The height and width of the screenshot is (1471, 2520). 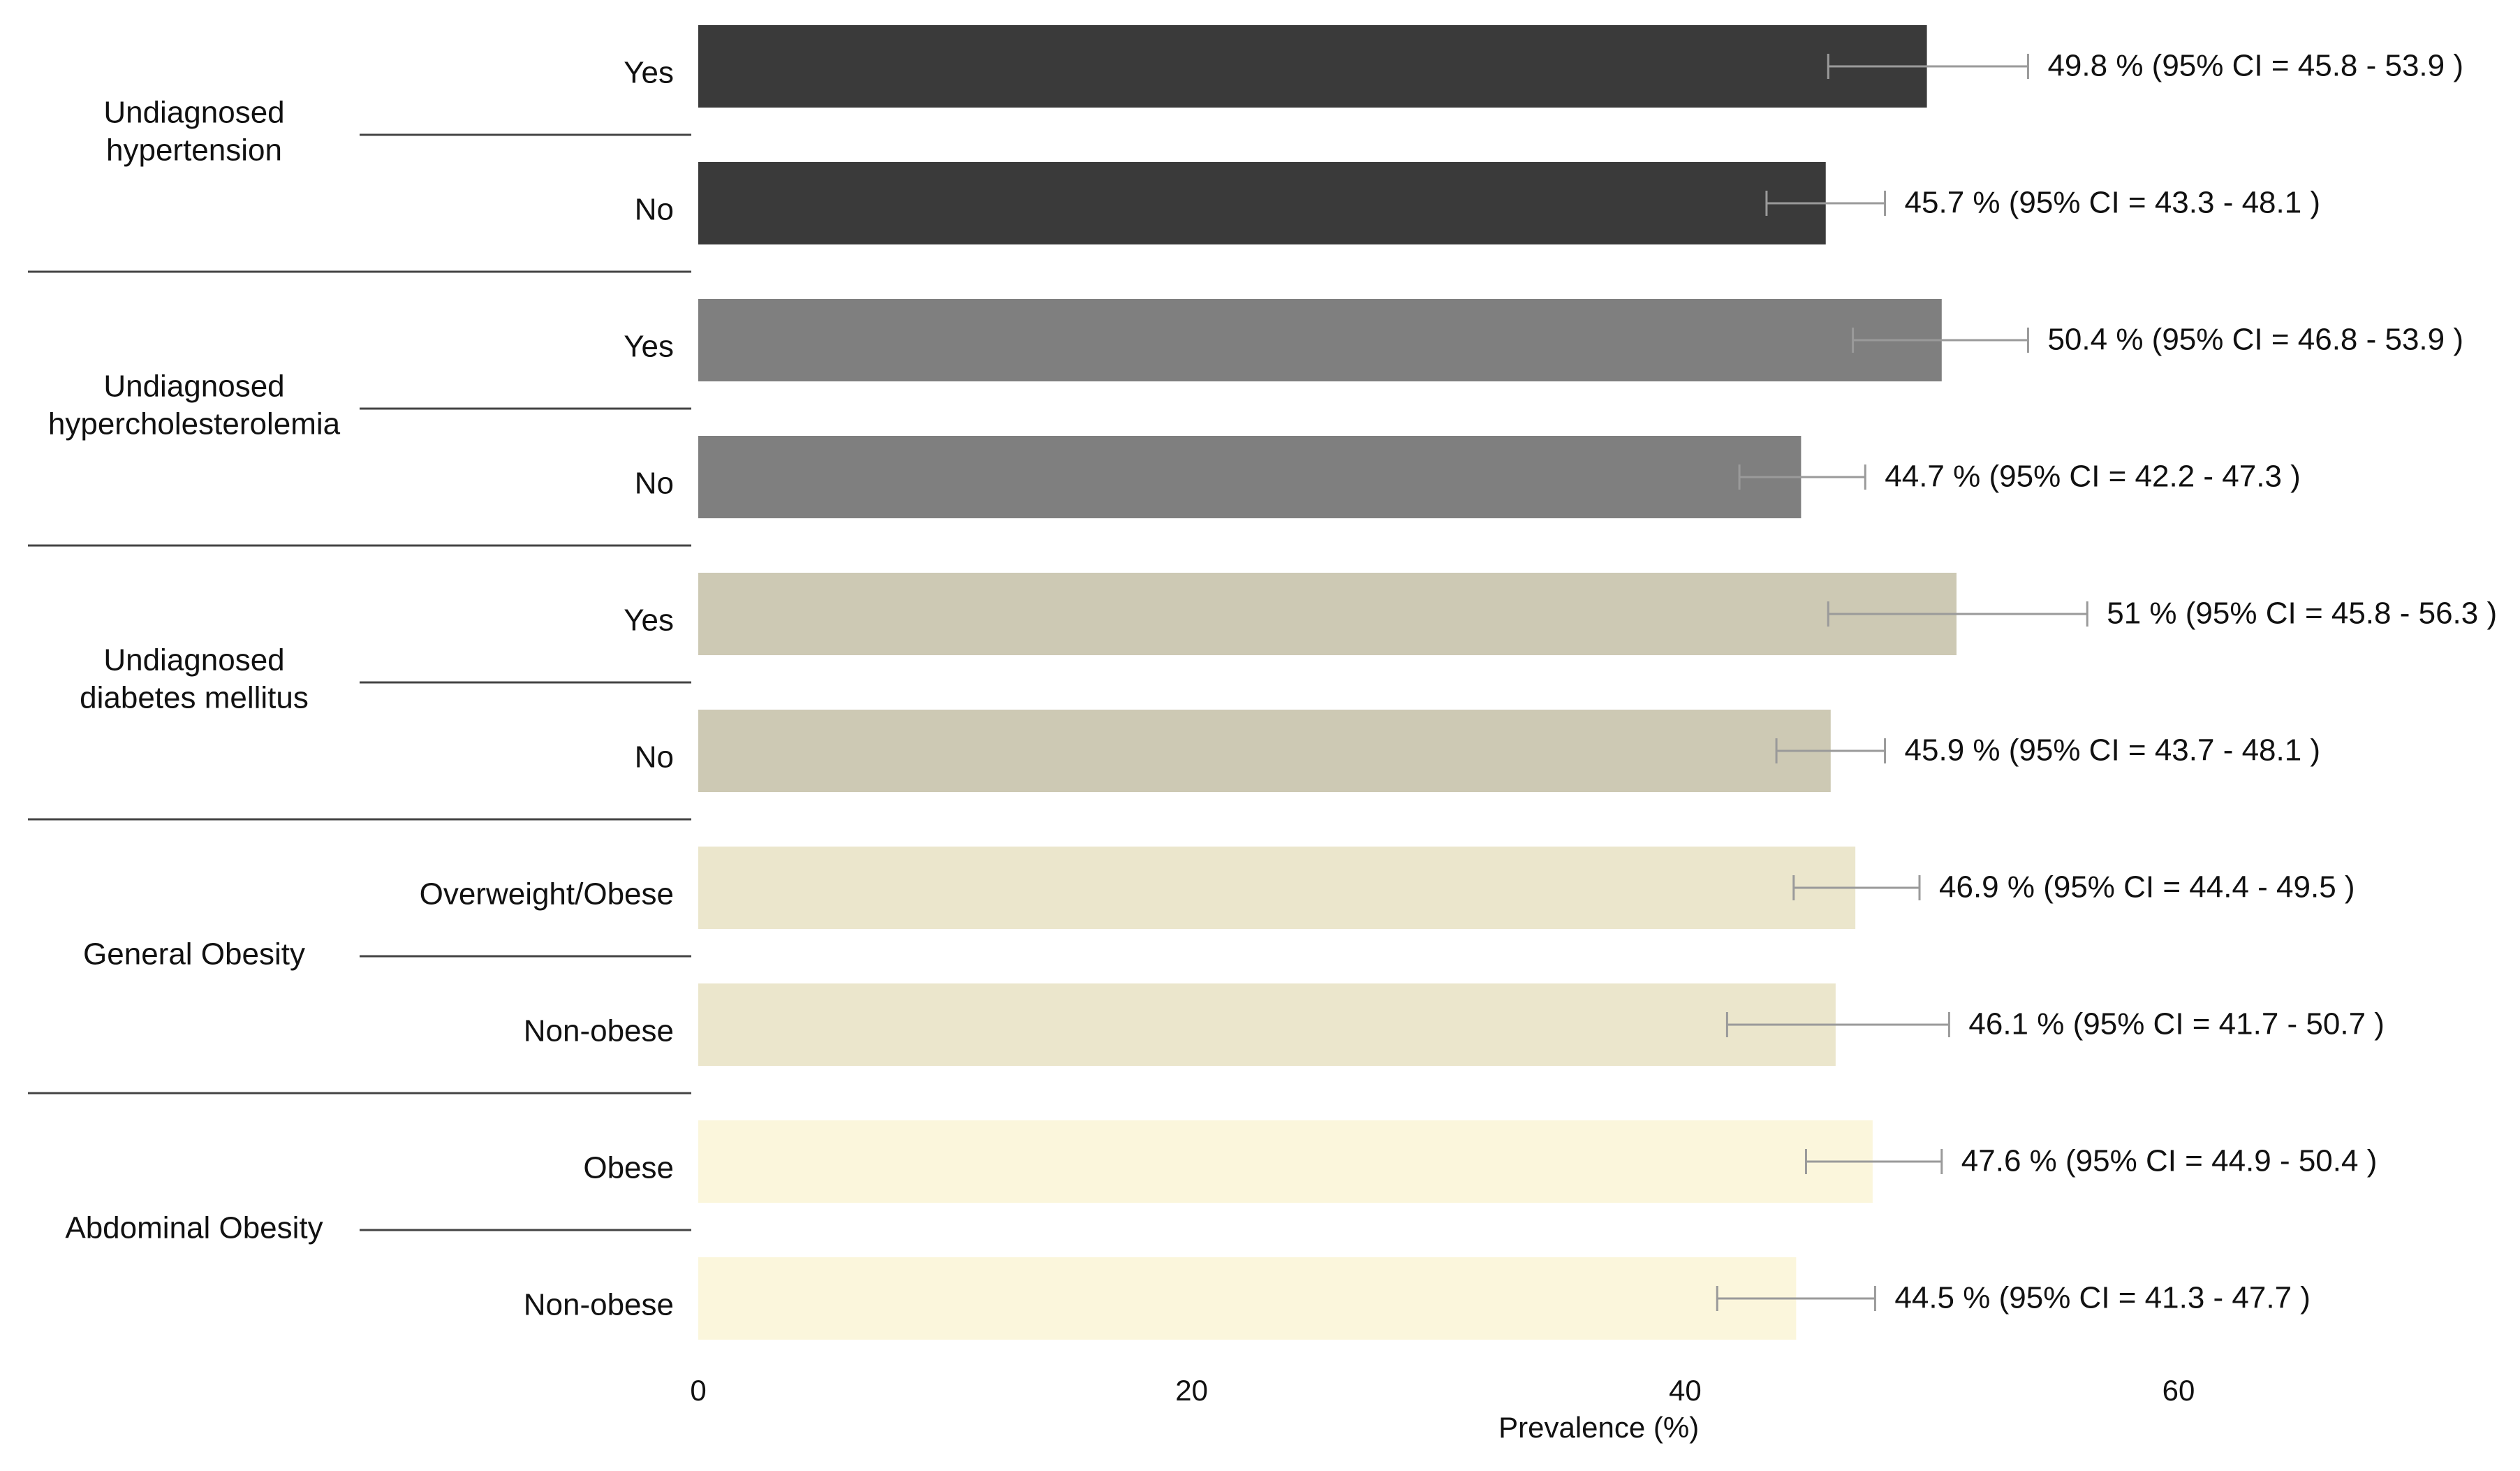 I want to click on data-label: 46.1 % (95% CI = 41.7 - 50.7 ), so click(x=2176, y=1024).